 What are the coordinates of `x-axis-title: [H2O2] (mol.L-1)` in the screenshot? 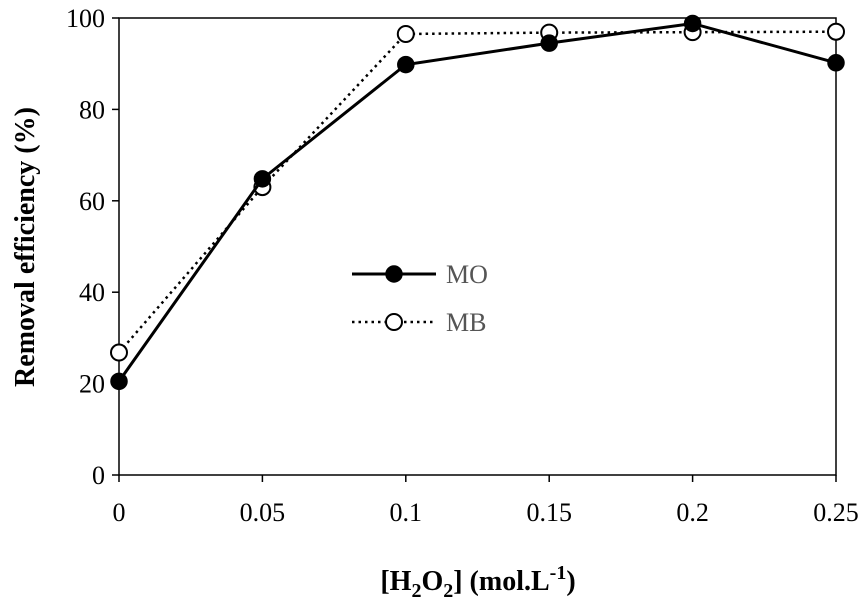 It's located at (477, 582).